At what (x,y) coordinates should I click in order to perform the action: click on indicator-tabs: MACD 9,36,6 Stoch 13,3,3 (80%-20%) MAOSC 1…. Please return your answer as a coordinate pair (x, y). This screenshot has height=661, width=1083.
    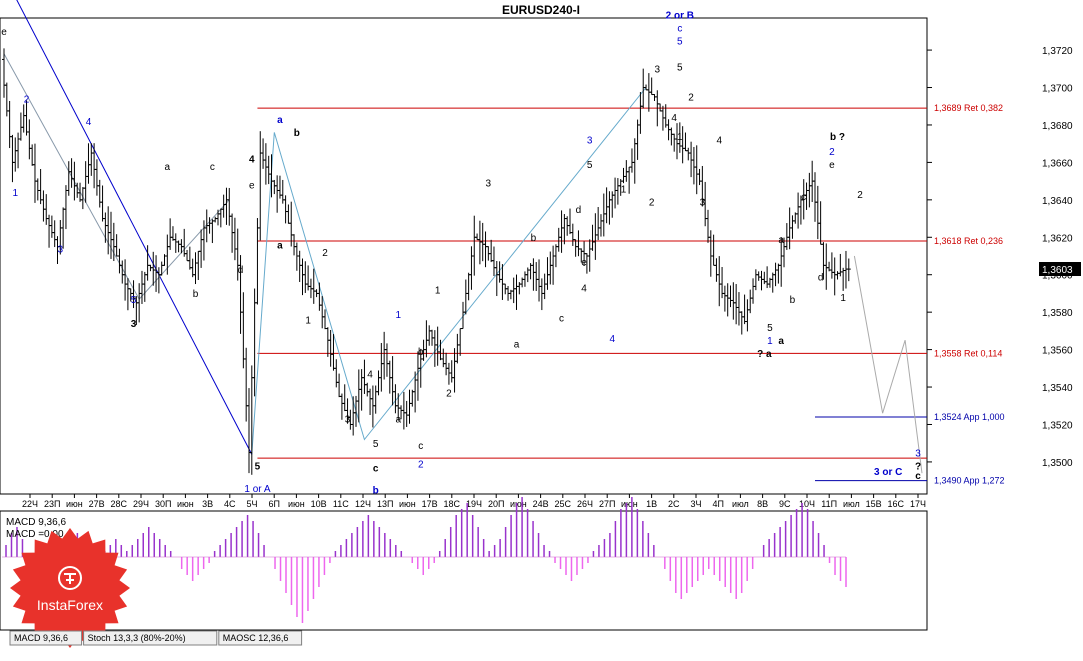
    Looking at the image, I should click on (156, 638).